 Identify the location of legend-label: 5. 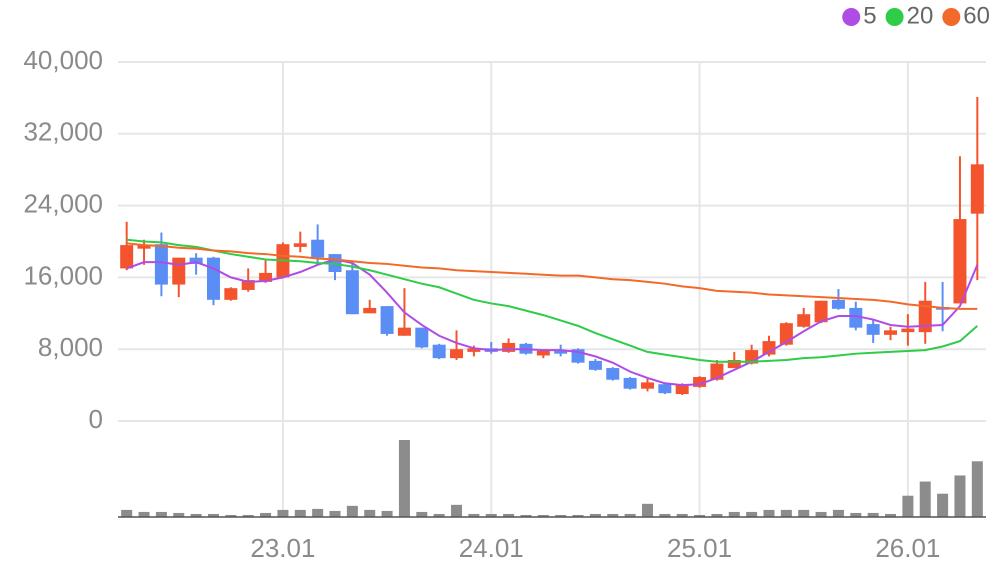
(869, 15).